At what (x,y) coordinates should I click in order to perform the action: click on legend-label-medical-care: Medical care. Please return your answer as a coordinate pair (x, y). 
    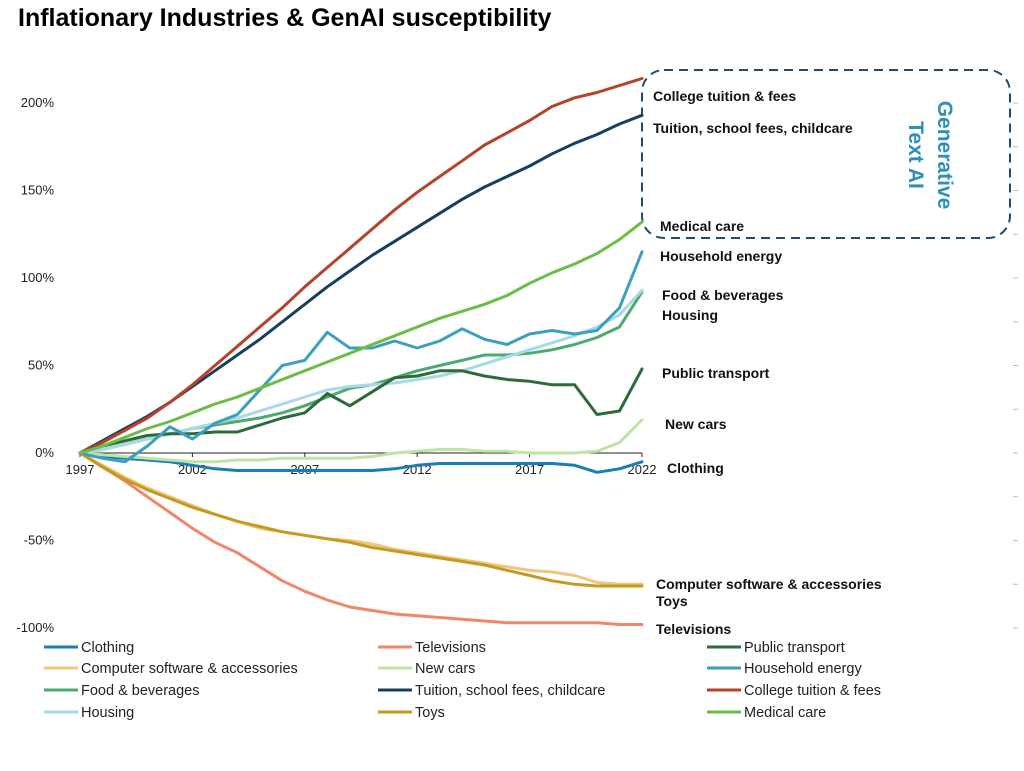
    Looking at the image, I should click on (785, 713).